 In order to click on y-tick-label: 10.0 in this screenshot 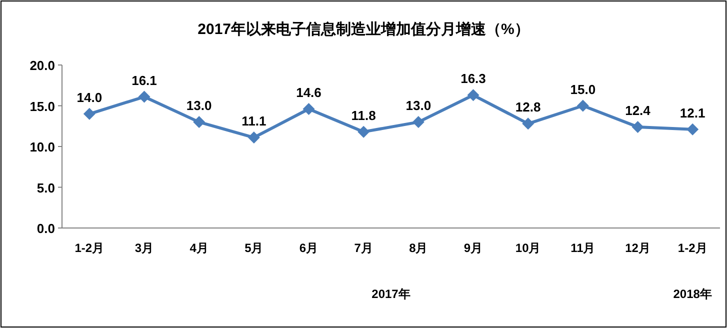, I will do `click(42, 147)`.